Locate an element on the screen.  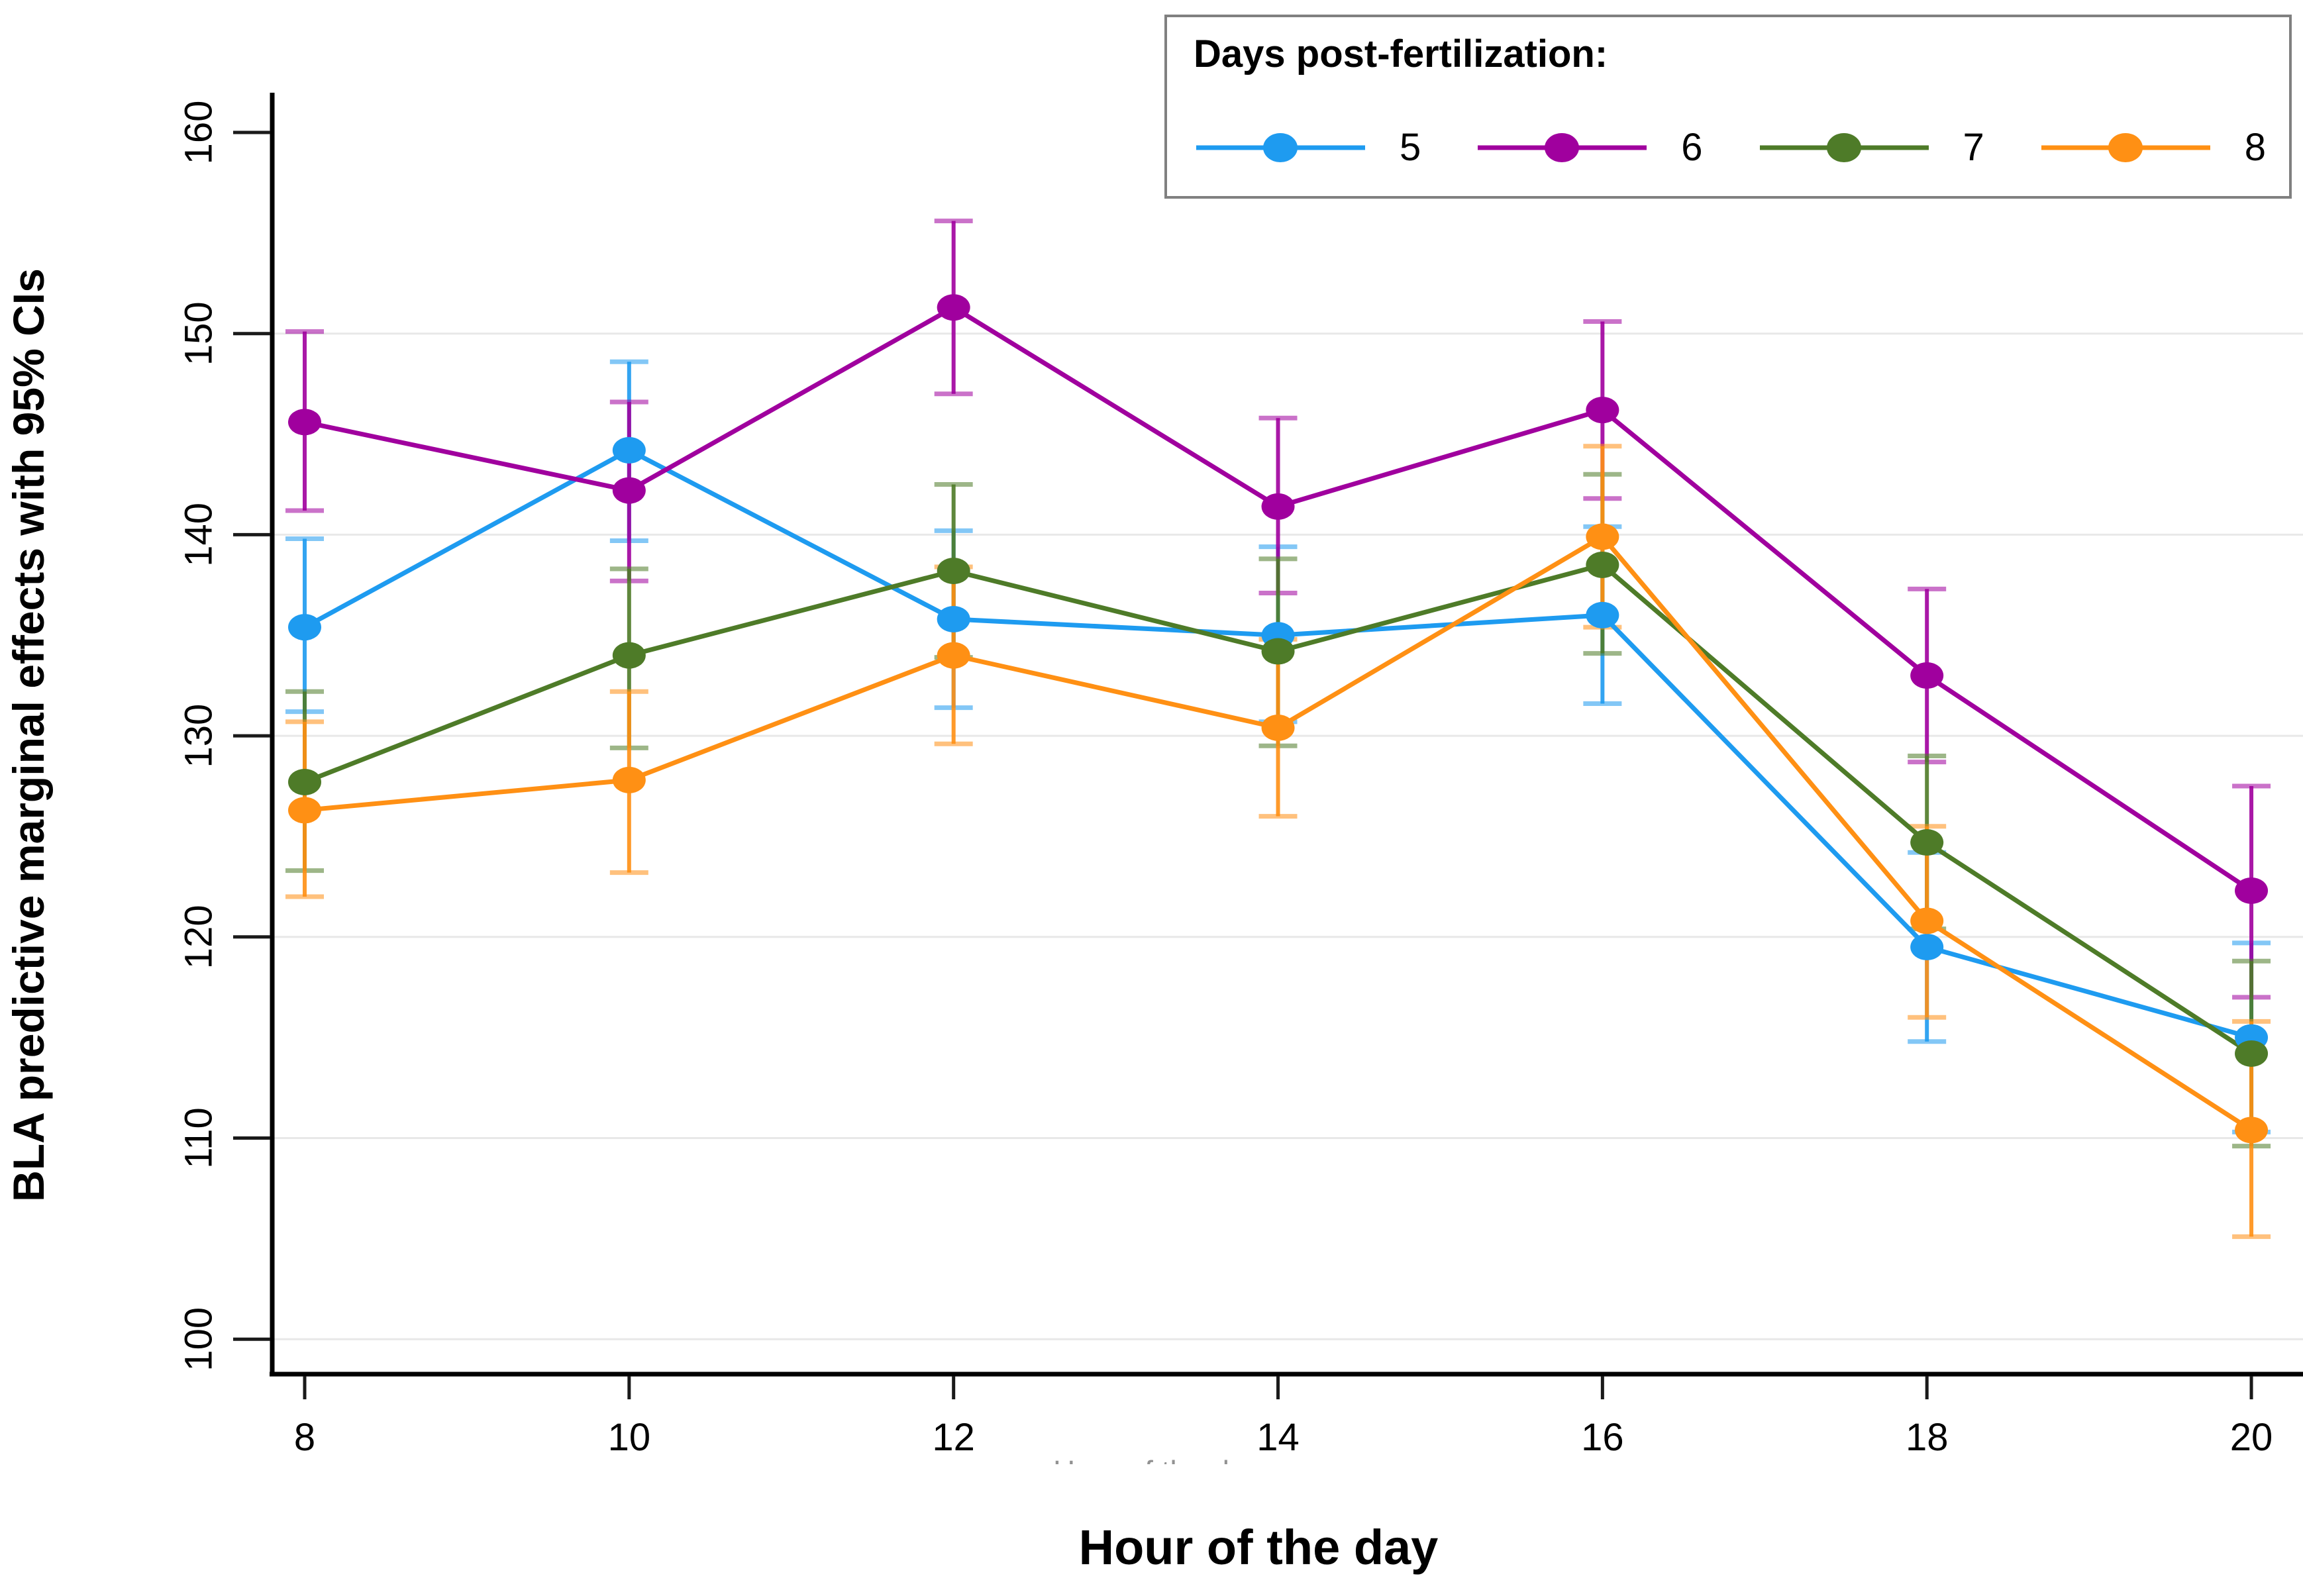
x-tick-label-8: 8 is located at coordinates (304, 1437).